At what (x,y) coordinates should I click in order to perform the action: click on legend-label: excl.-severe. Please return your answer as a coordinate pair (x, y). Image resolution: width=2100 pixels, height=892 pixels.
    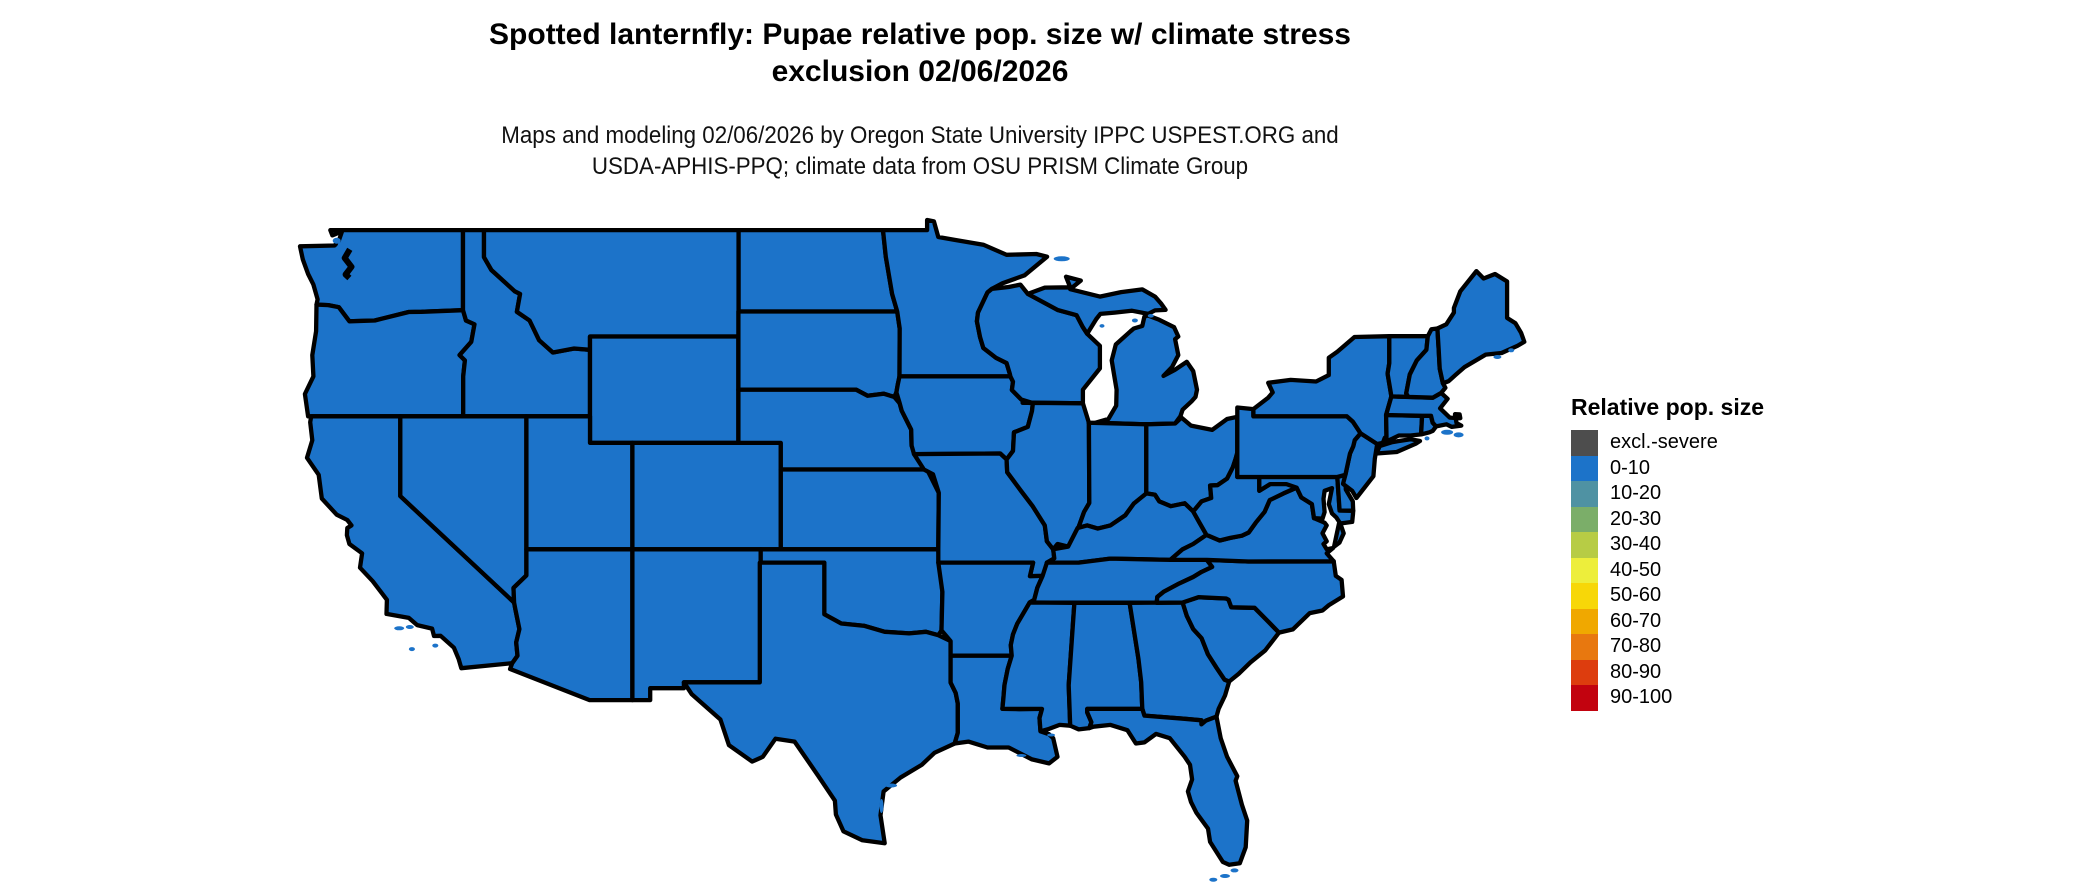
    Looking at the image, I should click on (1664, 442).